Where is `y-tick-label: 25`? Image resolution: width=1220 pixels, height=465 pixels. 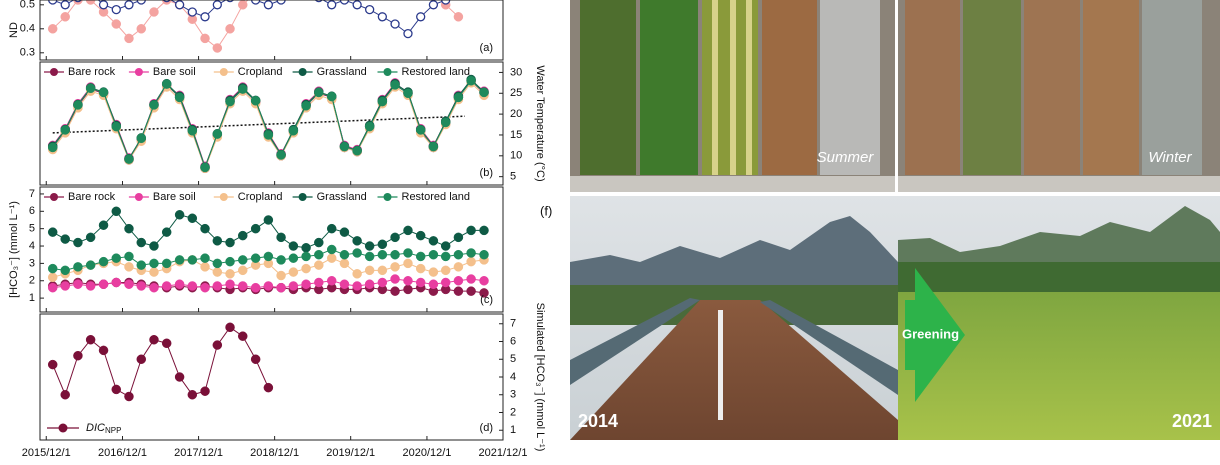
y-tick-label: 25 is located at coordinates (516, 93).